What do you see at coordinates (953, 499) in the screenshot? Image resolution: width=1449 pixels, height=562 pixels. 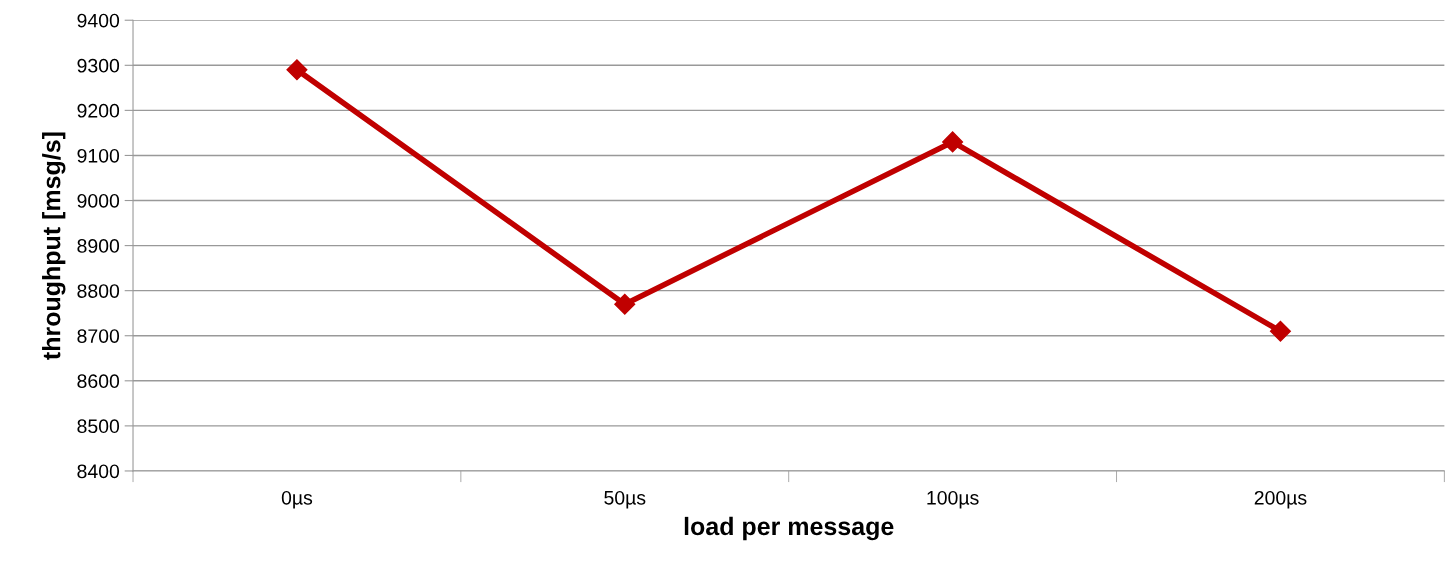 I see `x-tick-label: 100µs` at bounding box center [953, 499].